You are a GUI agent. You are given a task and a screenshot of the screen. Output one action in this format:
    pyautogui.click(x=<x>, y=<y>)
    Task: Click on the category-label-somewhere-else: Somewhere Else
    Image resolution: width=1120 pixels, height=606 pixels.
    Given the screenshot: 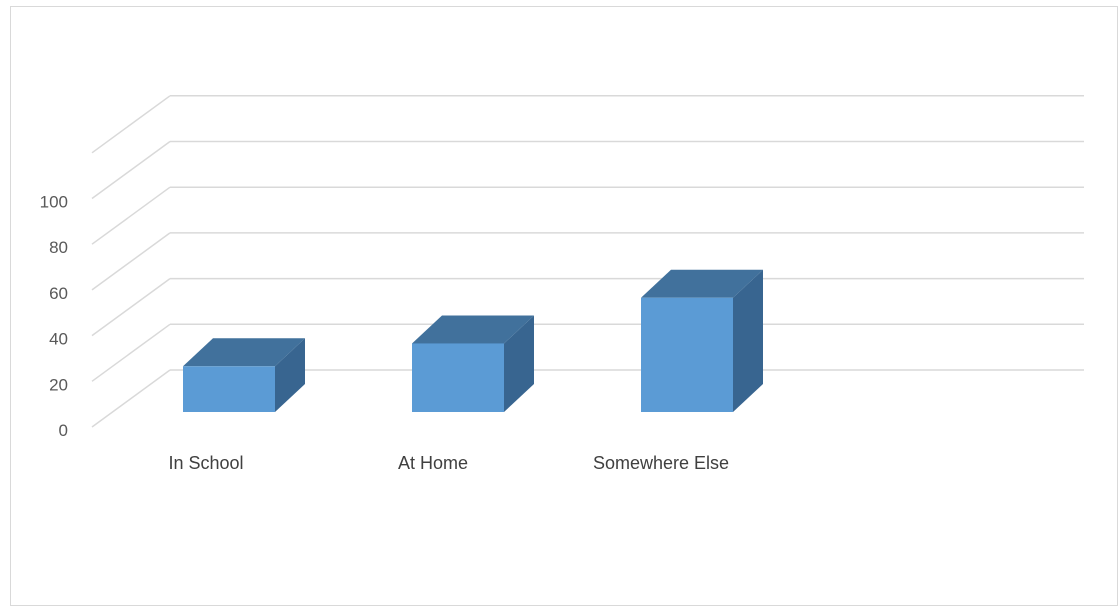 What is the action you would take?
    pyautogui.click(x=661, y=463)
    